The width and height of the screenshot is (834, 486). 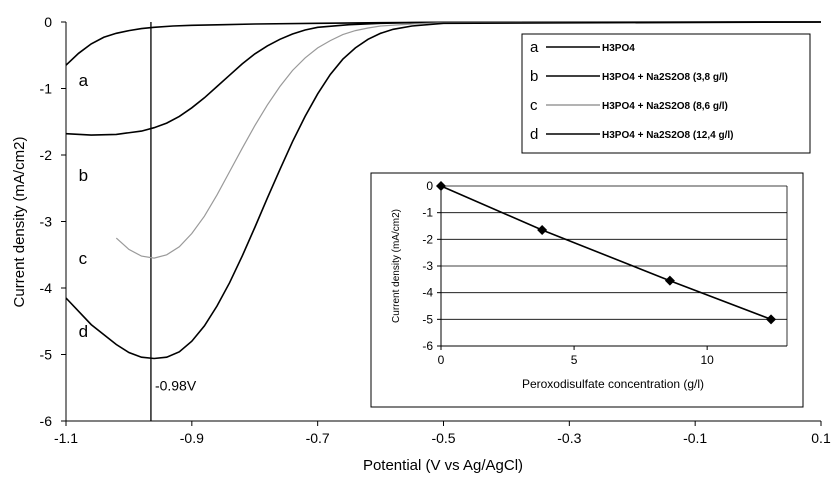 I want to click on legend-letter-a: a, so click(x=534, y=47).